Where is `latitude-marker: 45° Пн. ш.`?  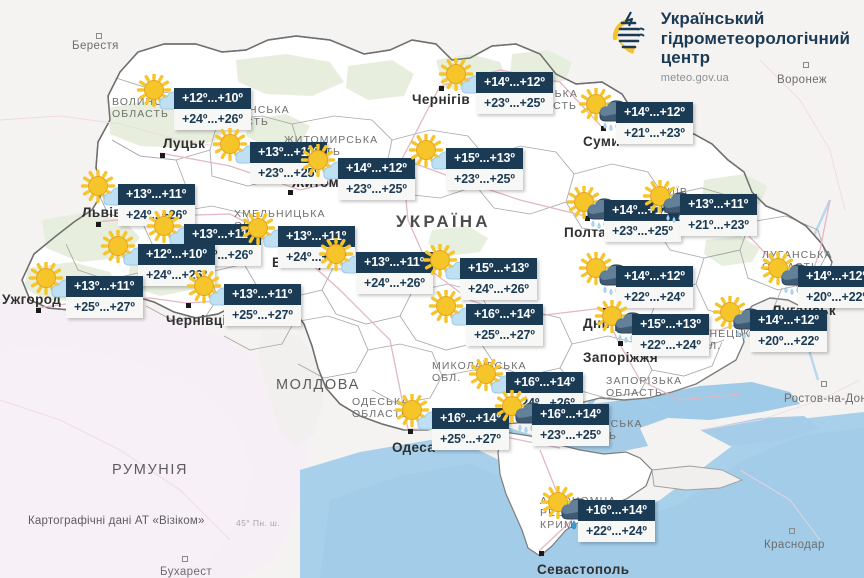
latitude-marker: 45° Пн. ш. is located at coordinates (258, 523).